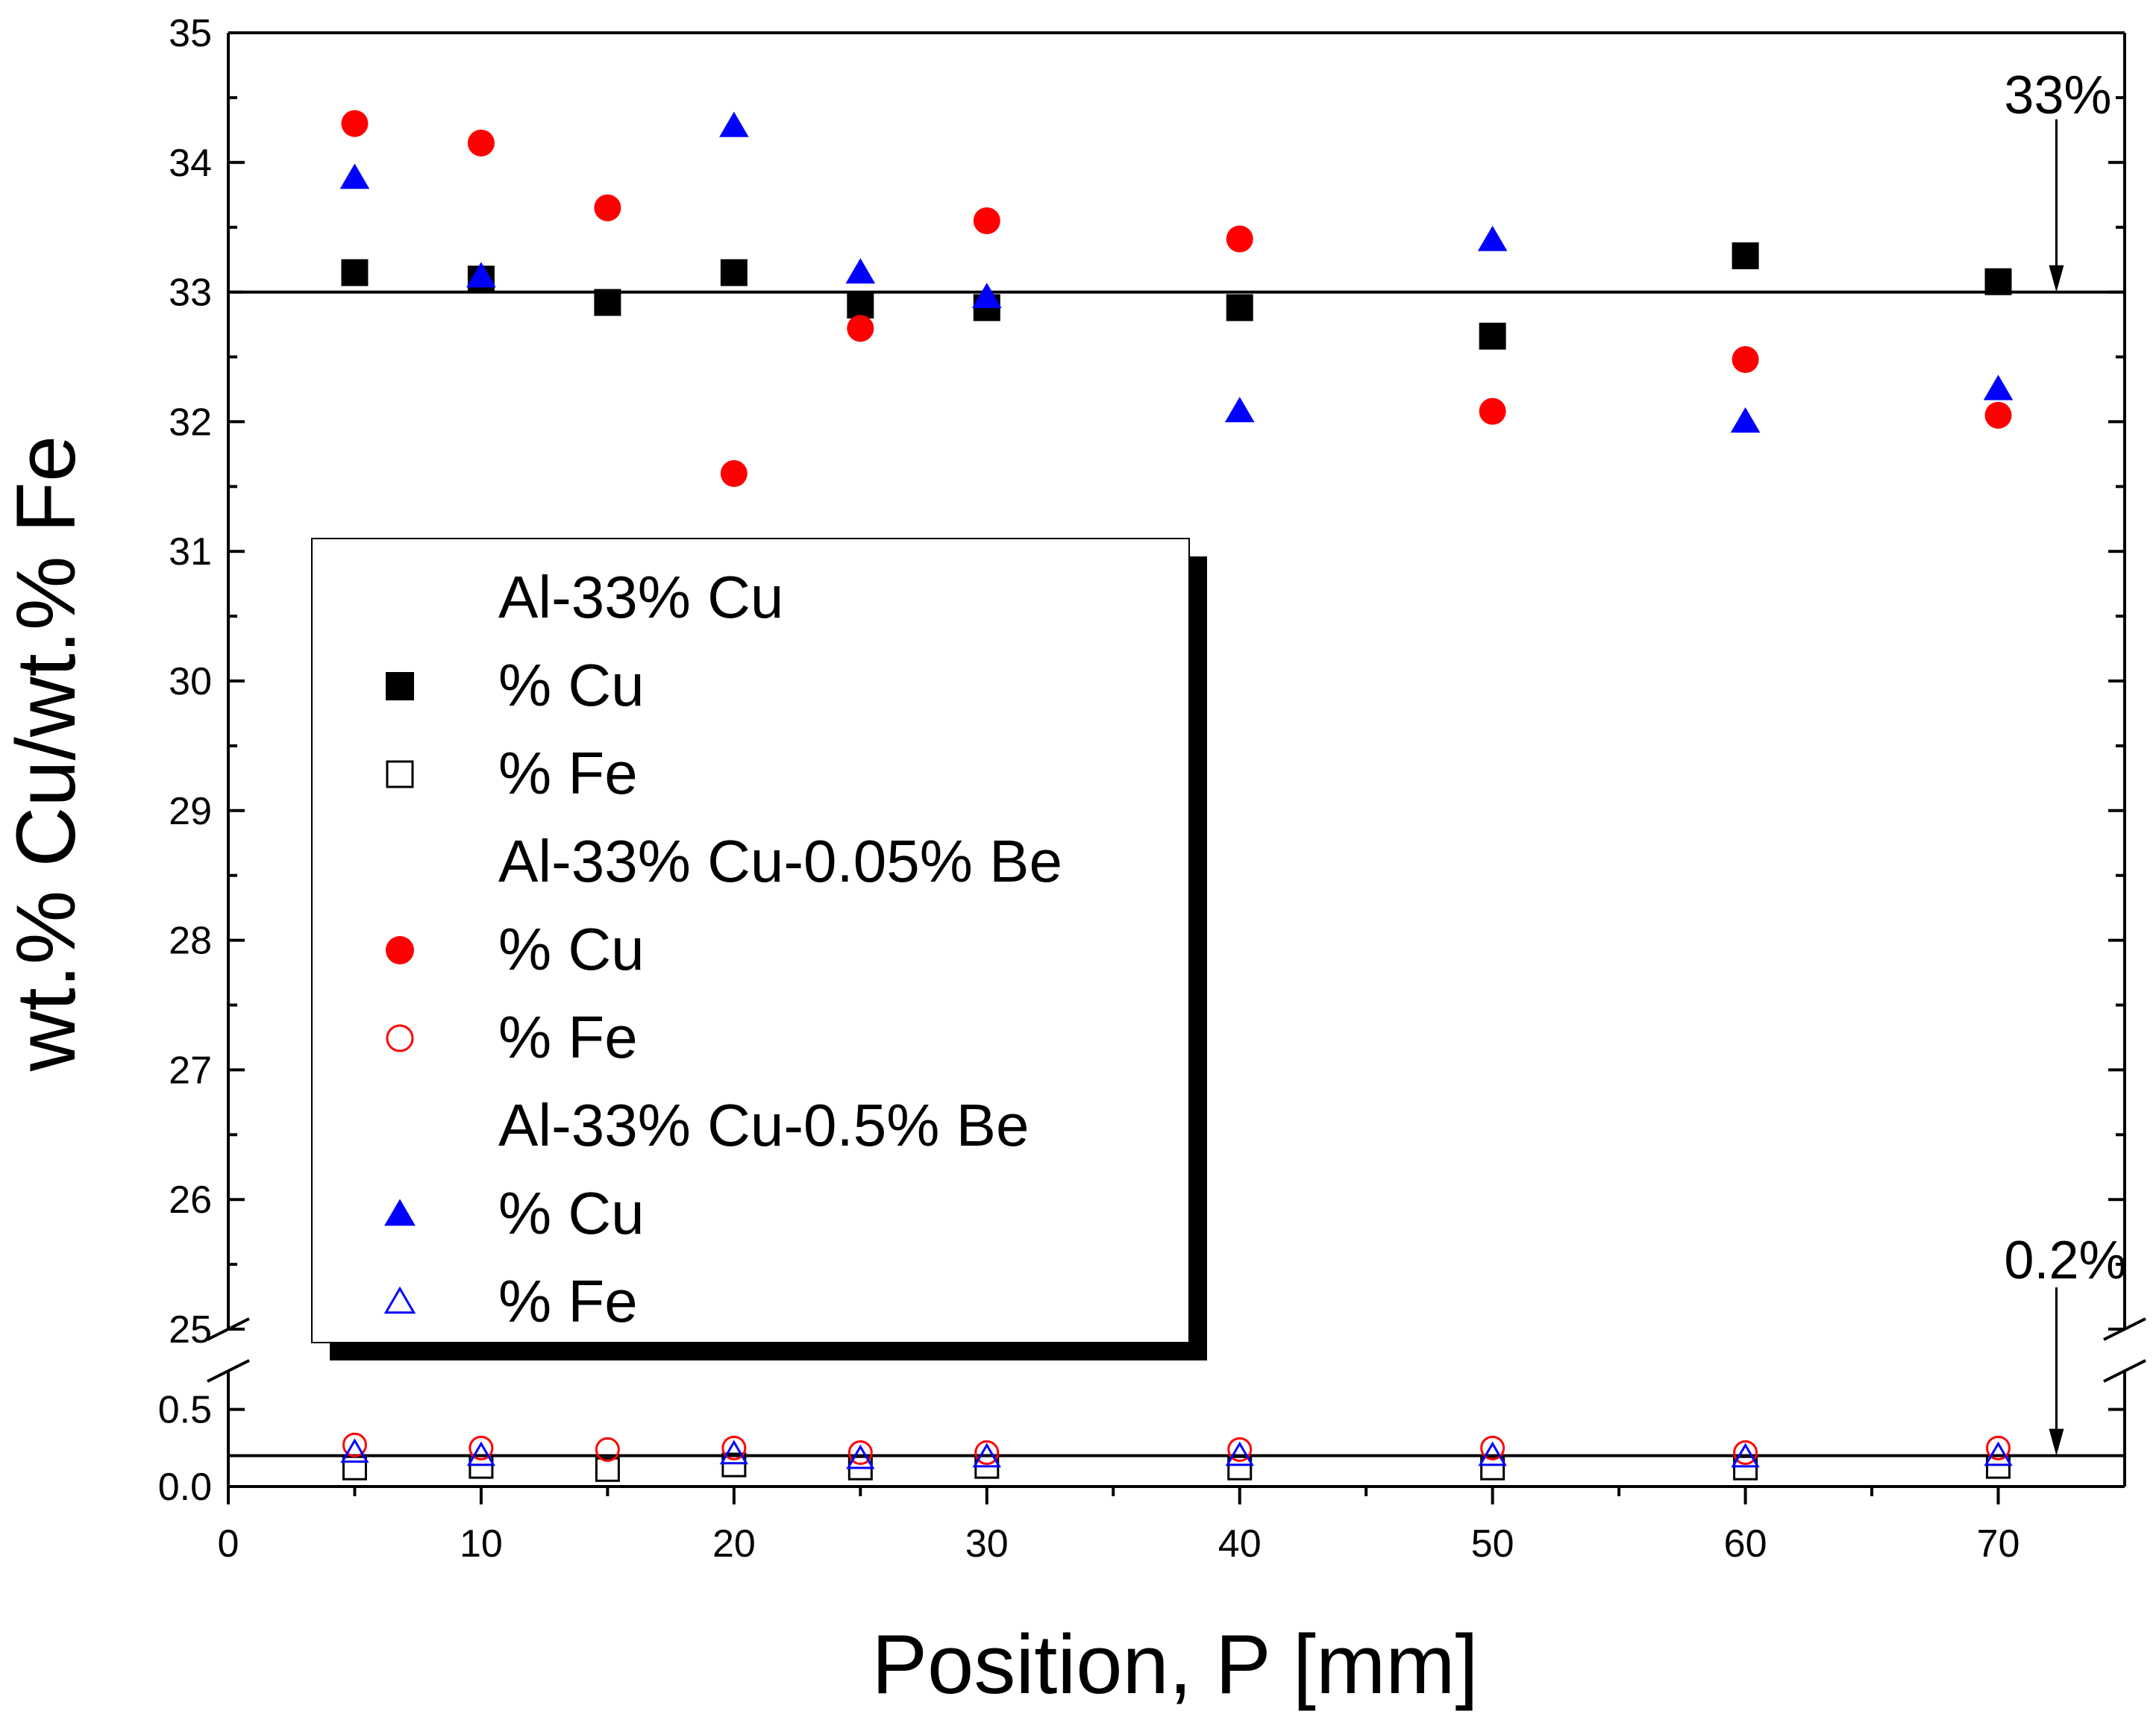 This screenshot has height=1717, width=2156. I want to click on x-tick-label: 10, so click(481, 1544).